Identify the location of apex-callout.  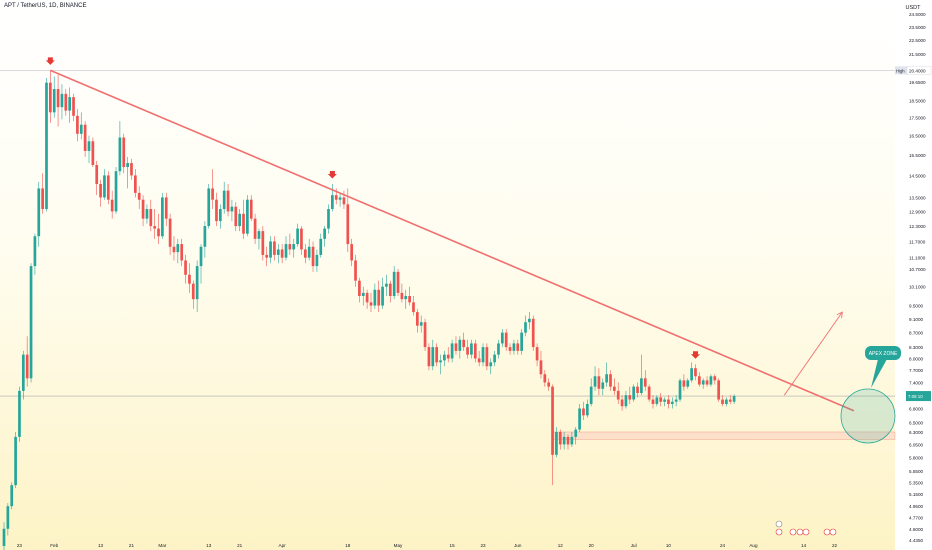
(883, 353).